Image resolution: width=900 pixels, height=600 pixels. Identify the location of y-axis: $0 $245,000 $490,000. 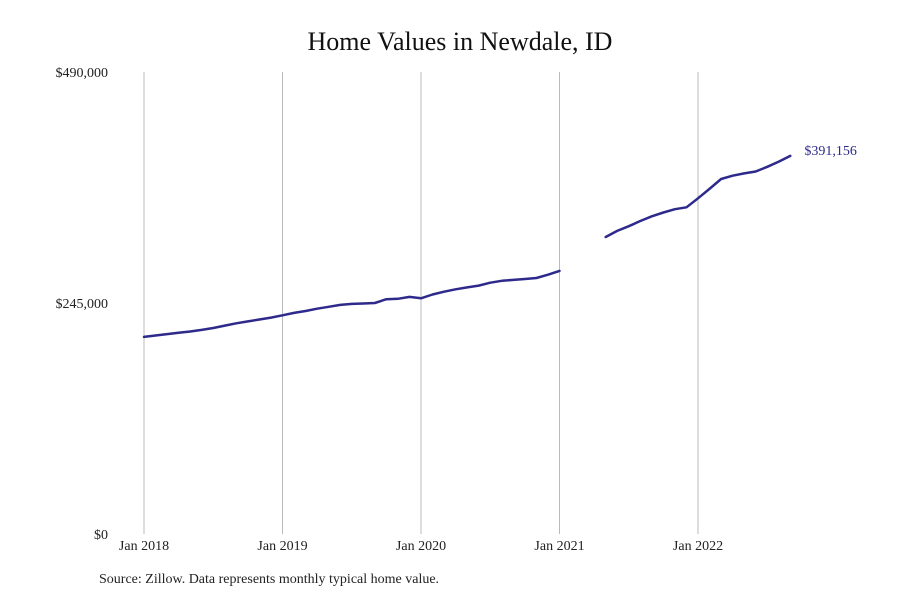
(82, 304).